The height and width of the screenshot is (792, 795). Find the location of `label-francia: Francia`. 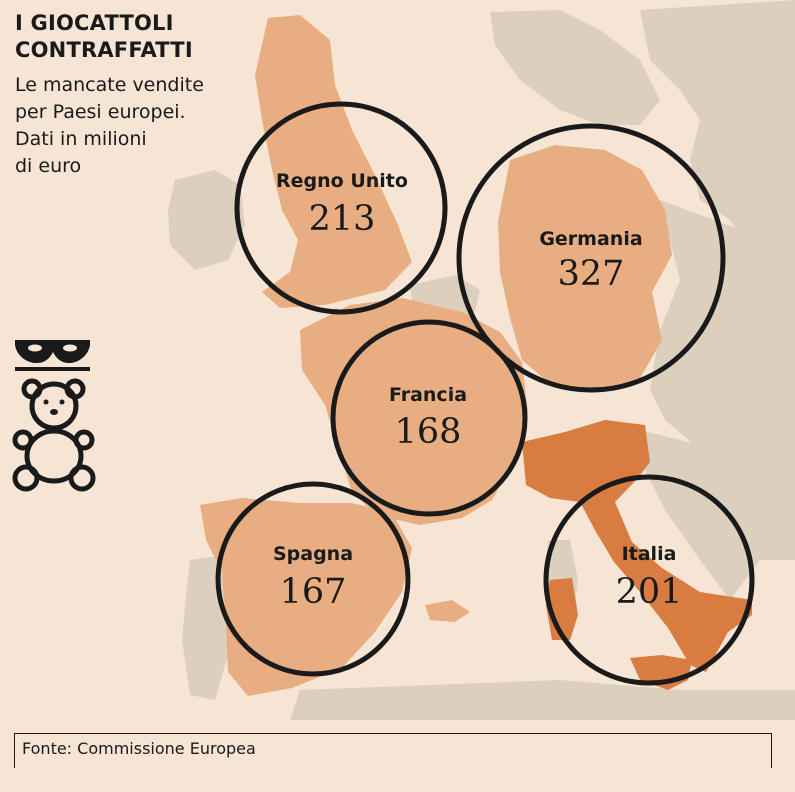

label-francia: Francia is located at coordinates (428, 395).